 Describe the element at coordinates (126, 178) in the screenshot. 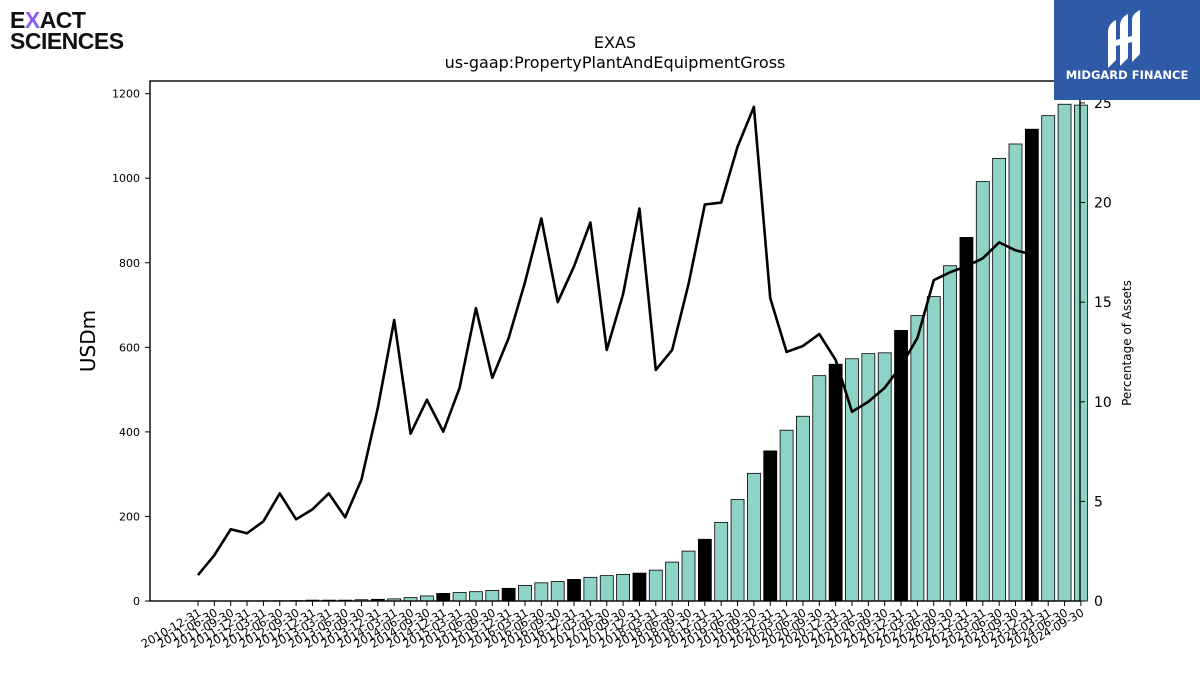

I see `y-left-tick-label: 1000` at that location.